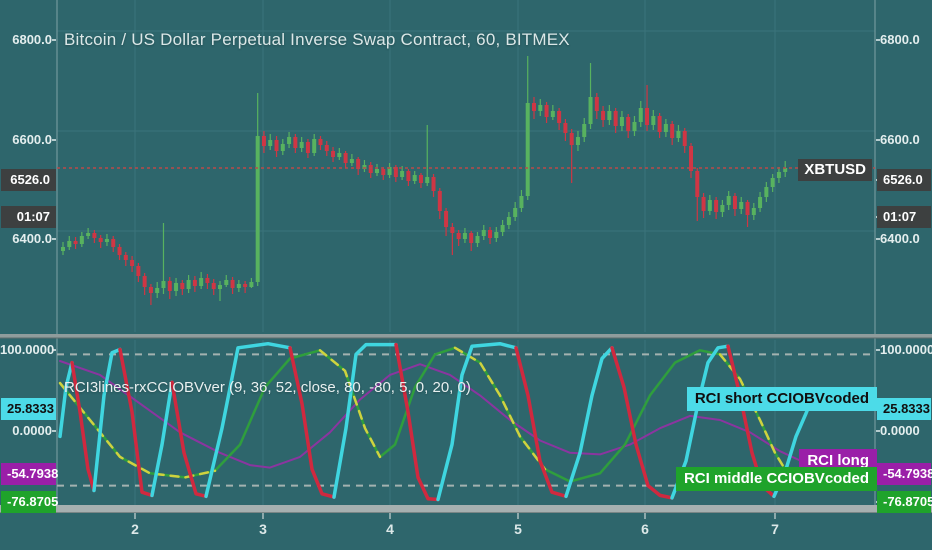 The image size is (932, 550). I want to click on time-axis-label: 5, so click(518, 529).